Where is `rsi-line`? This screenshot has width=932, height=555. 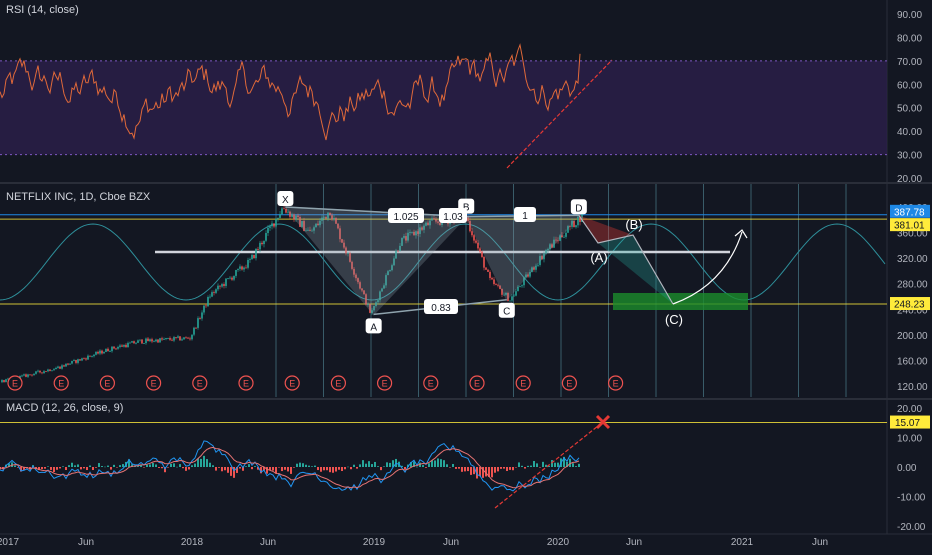
rsi-line is located at coordinates (290, 92).